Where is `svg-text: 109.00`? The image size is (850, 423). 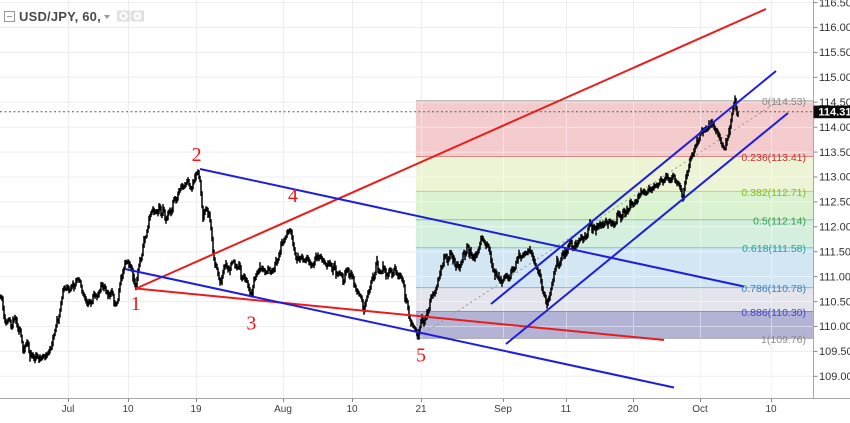 svg-text: 109.00 is located at coordinates (834, 377).